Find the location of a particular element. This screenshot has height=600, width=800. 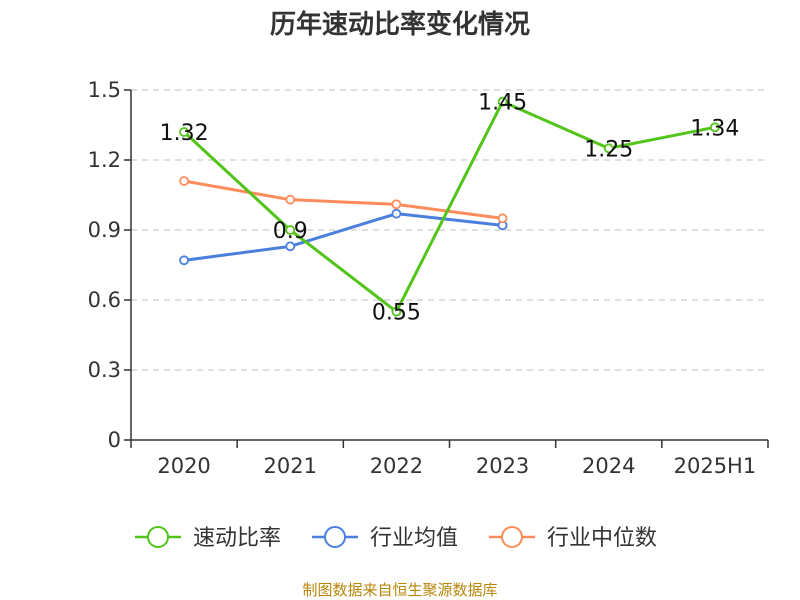

legend-label: 速动比率 is located at coordinates (237, 538).